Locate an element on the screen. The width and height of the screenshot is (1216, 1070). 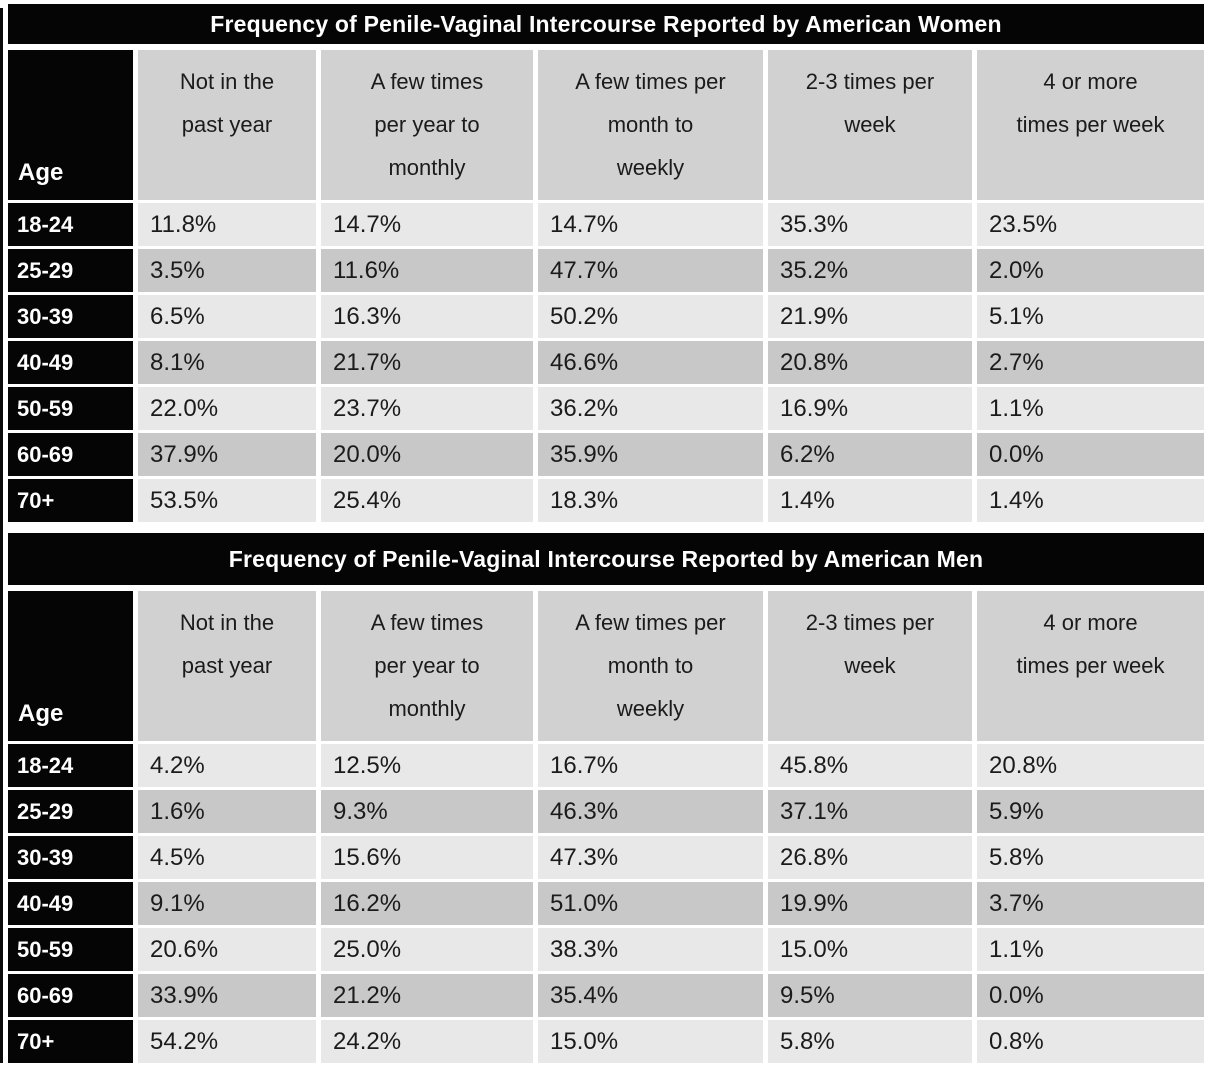
data-cell: 5.9% is located at coordinates (1090, 811).